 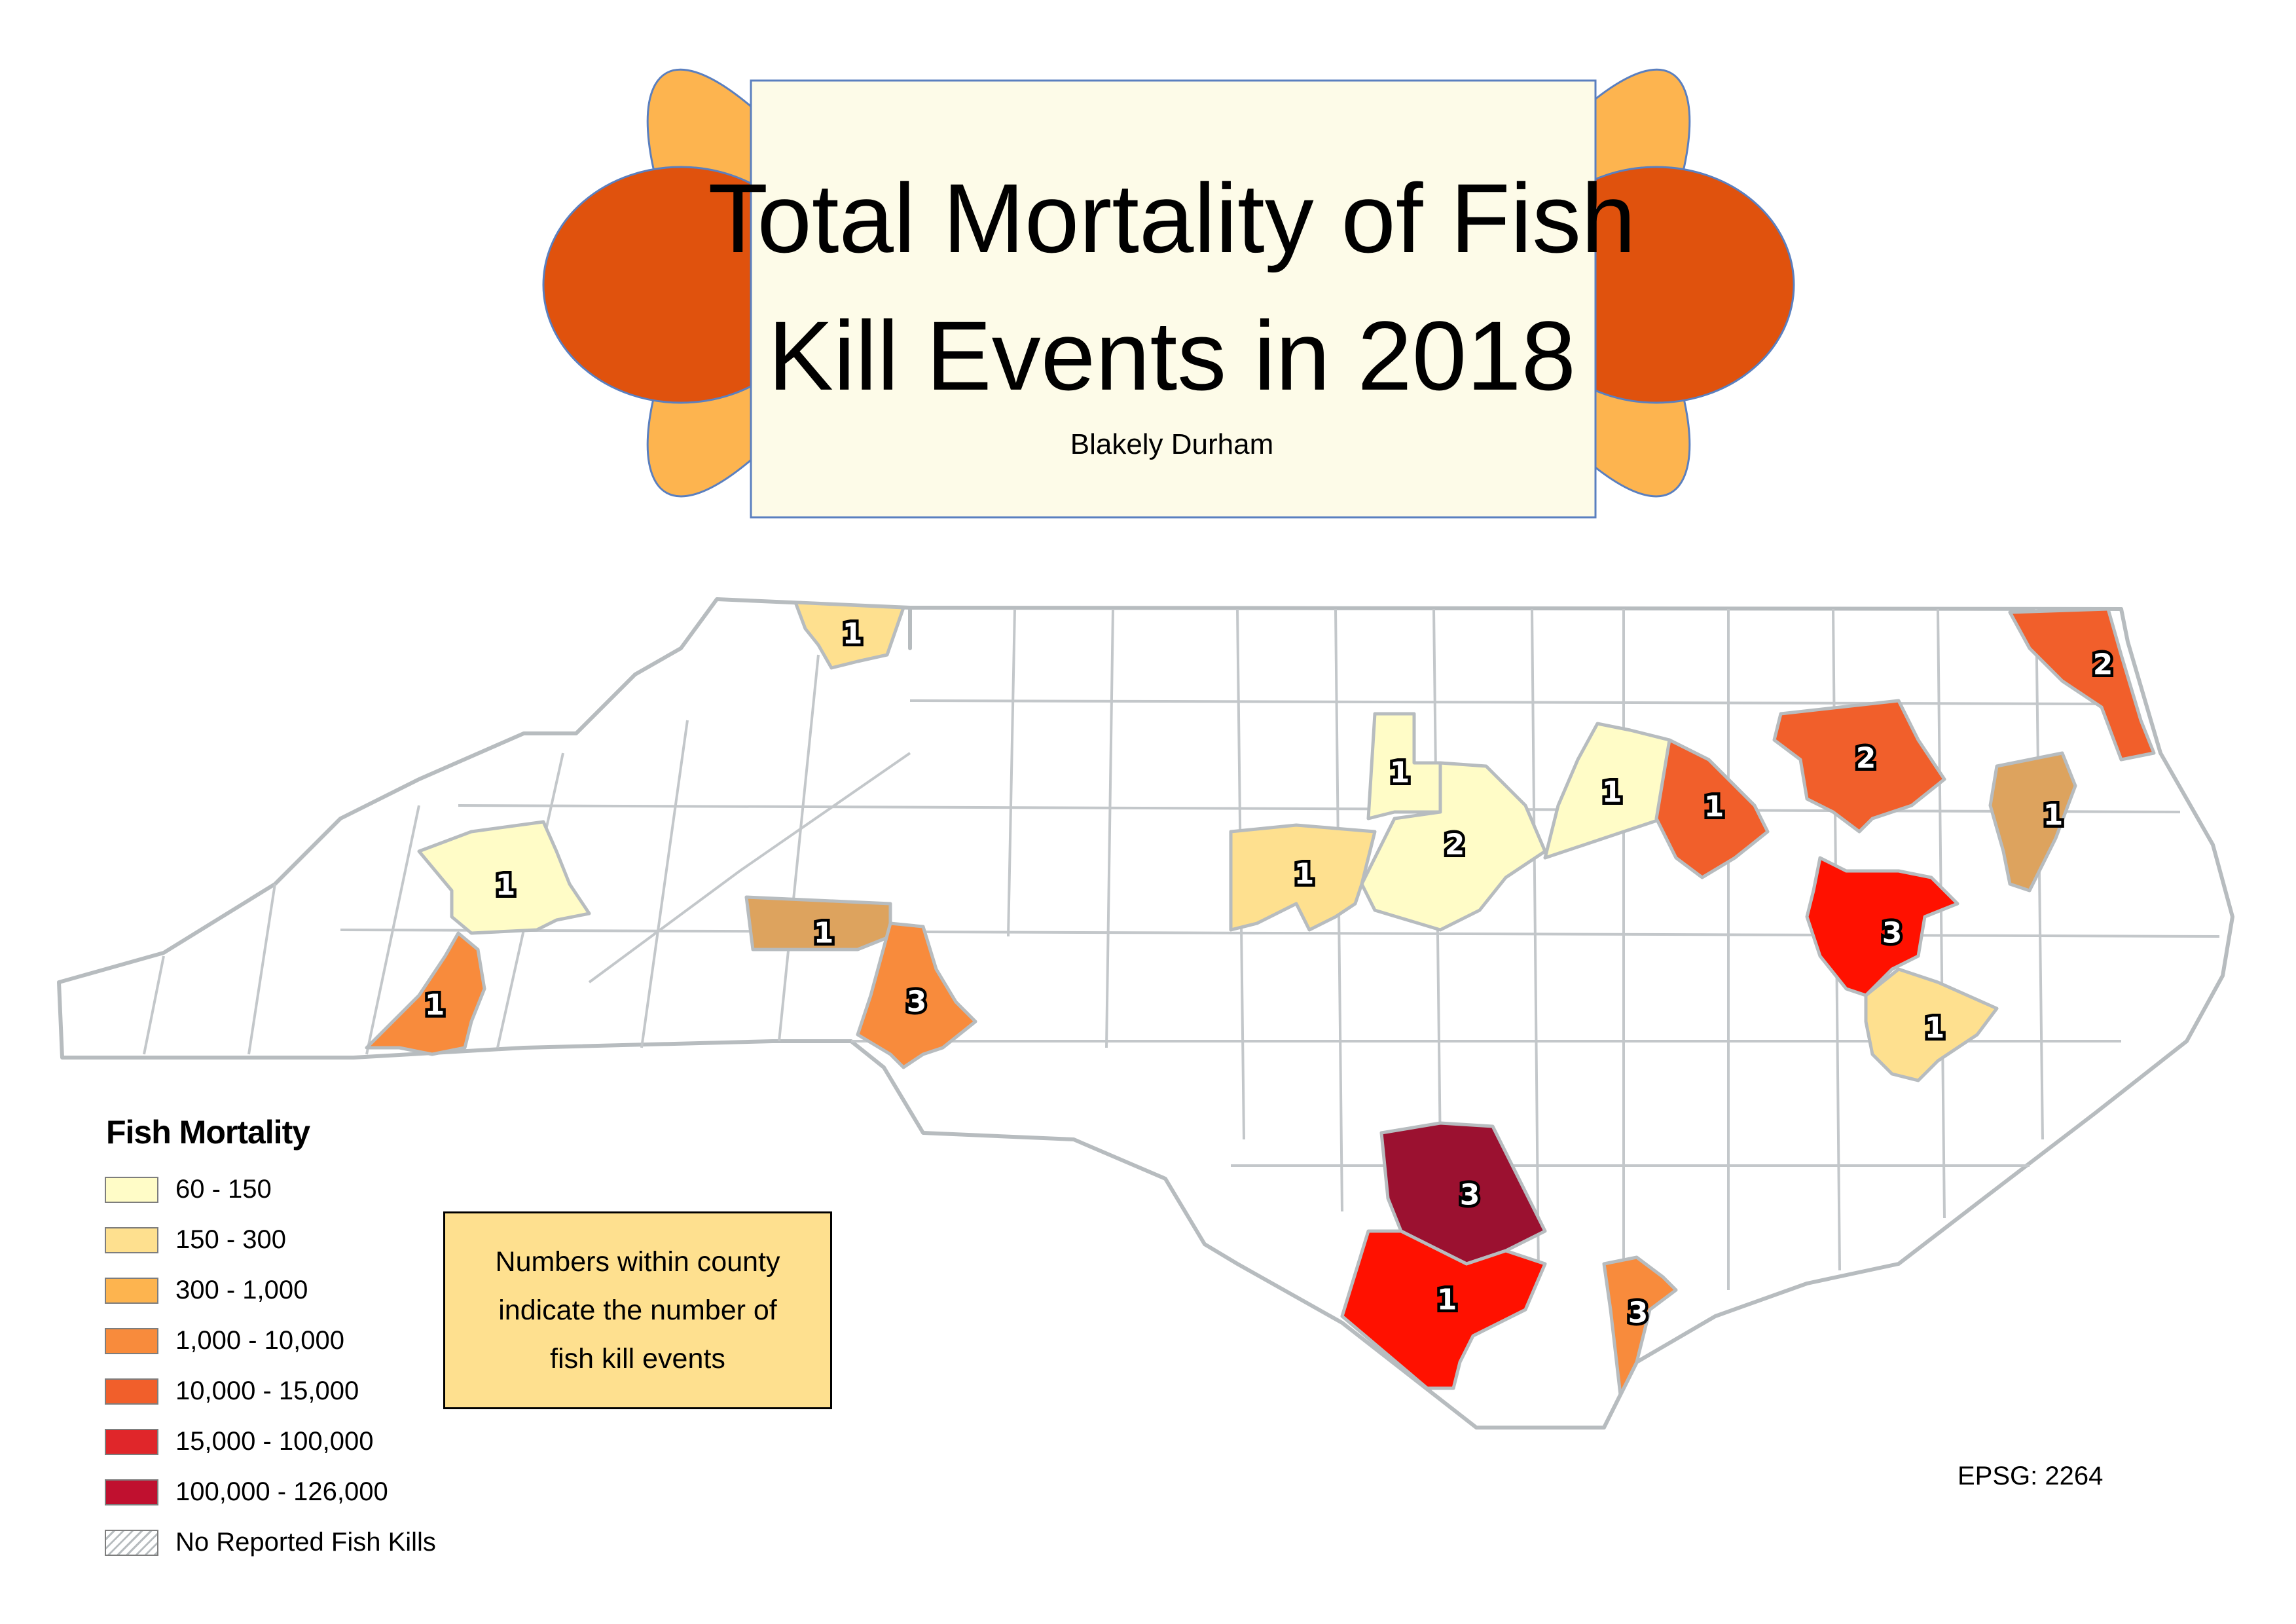 I want to click on county-beaufort-north, so click(x=2032, y=822).